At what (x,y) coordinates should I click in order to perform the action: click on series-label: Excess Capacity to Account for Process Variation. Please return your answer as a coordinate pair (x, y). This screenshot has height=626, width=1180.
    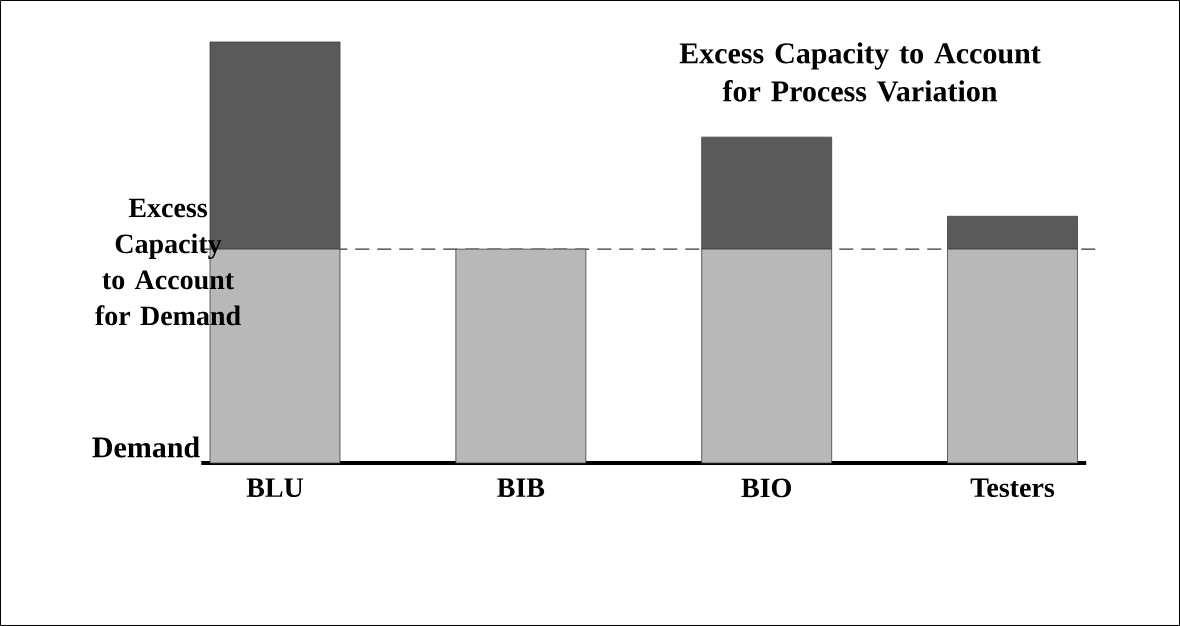
    Looking at the image, I should click on (860, 72).